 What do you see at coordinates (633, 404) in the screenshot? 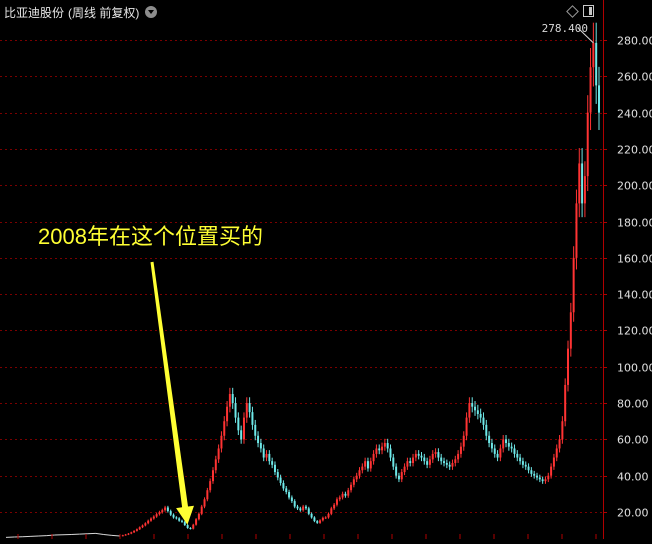
I see `y-tick-label: 80.00` at bounding box center [633, 404].